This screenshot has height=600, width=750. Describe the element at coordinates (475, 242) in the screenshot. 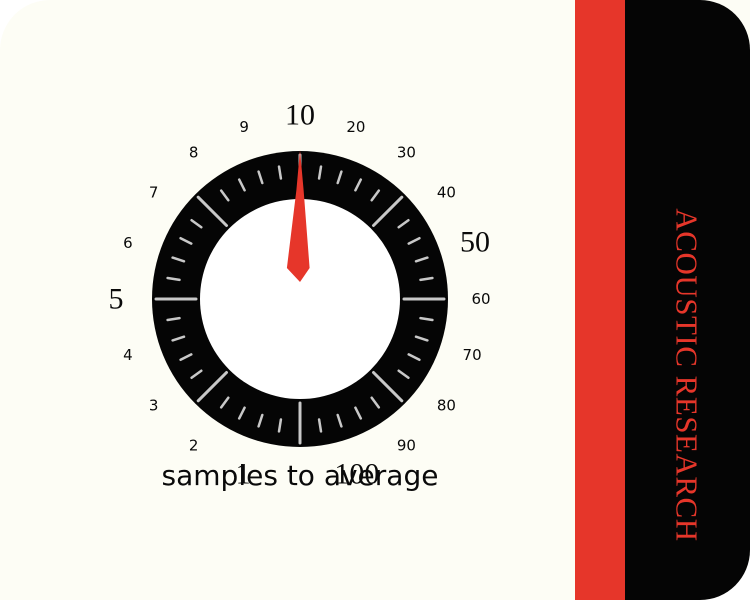

I see `dial-label-50: 50` at that location.